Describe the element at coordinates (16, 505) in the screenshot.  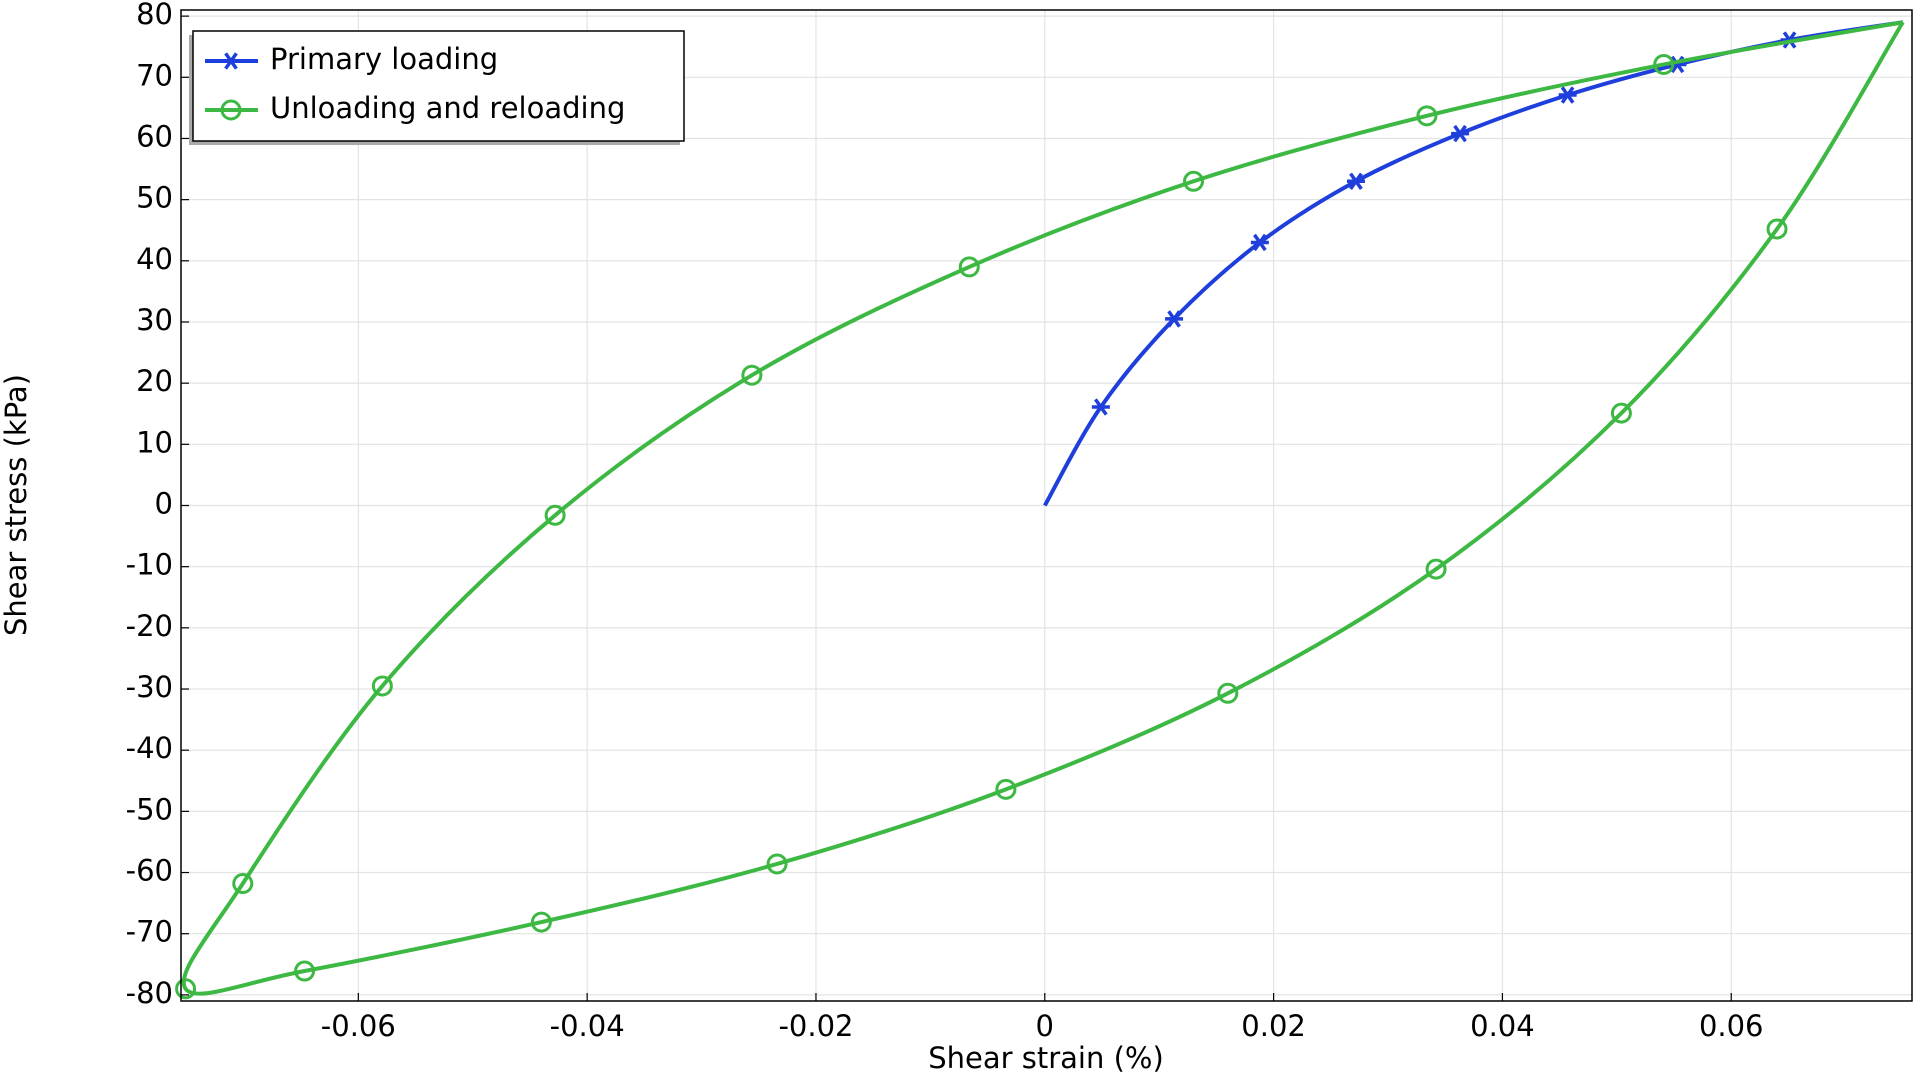
I see `y-axis-label: Shear stress (kPa)` at that location.